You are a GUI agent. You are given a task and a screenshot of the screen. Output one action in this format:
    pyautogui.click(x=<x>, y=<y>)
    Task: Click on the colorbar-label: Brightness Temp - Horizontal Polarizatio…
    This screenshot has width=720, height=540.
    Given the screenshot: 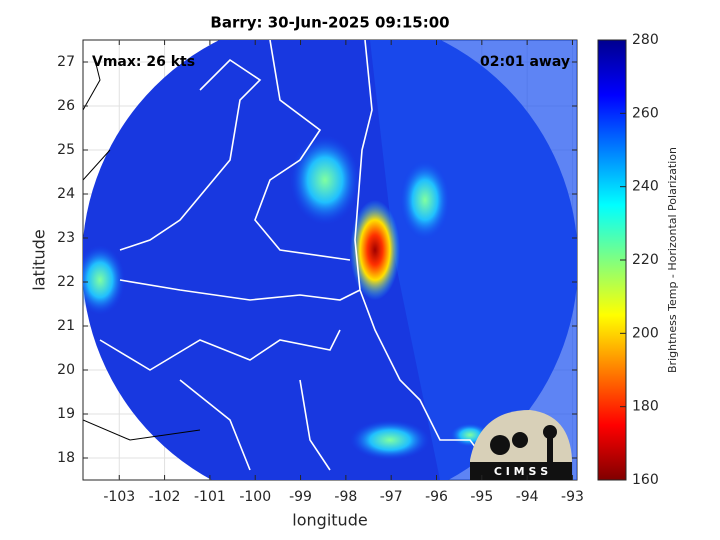 What is the action you would take?
    pyautogui.click(x=672, y=260)
    